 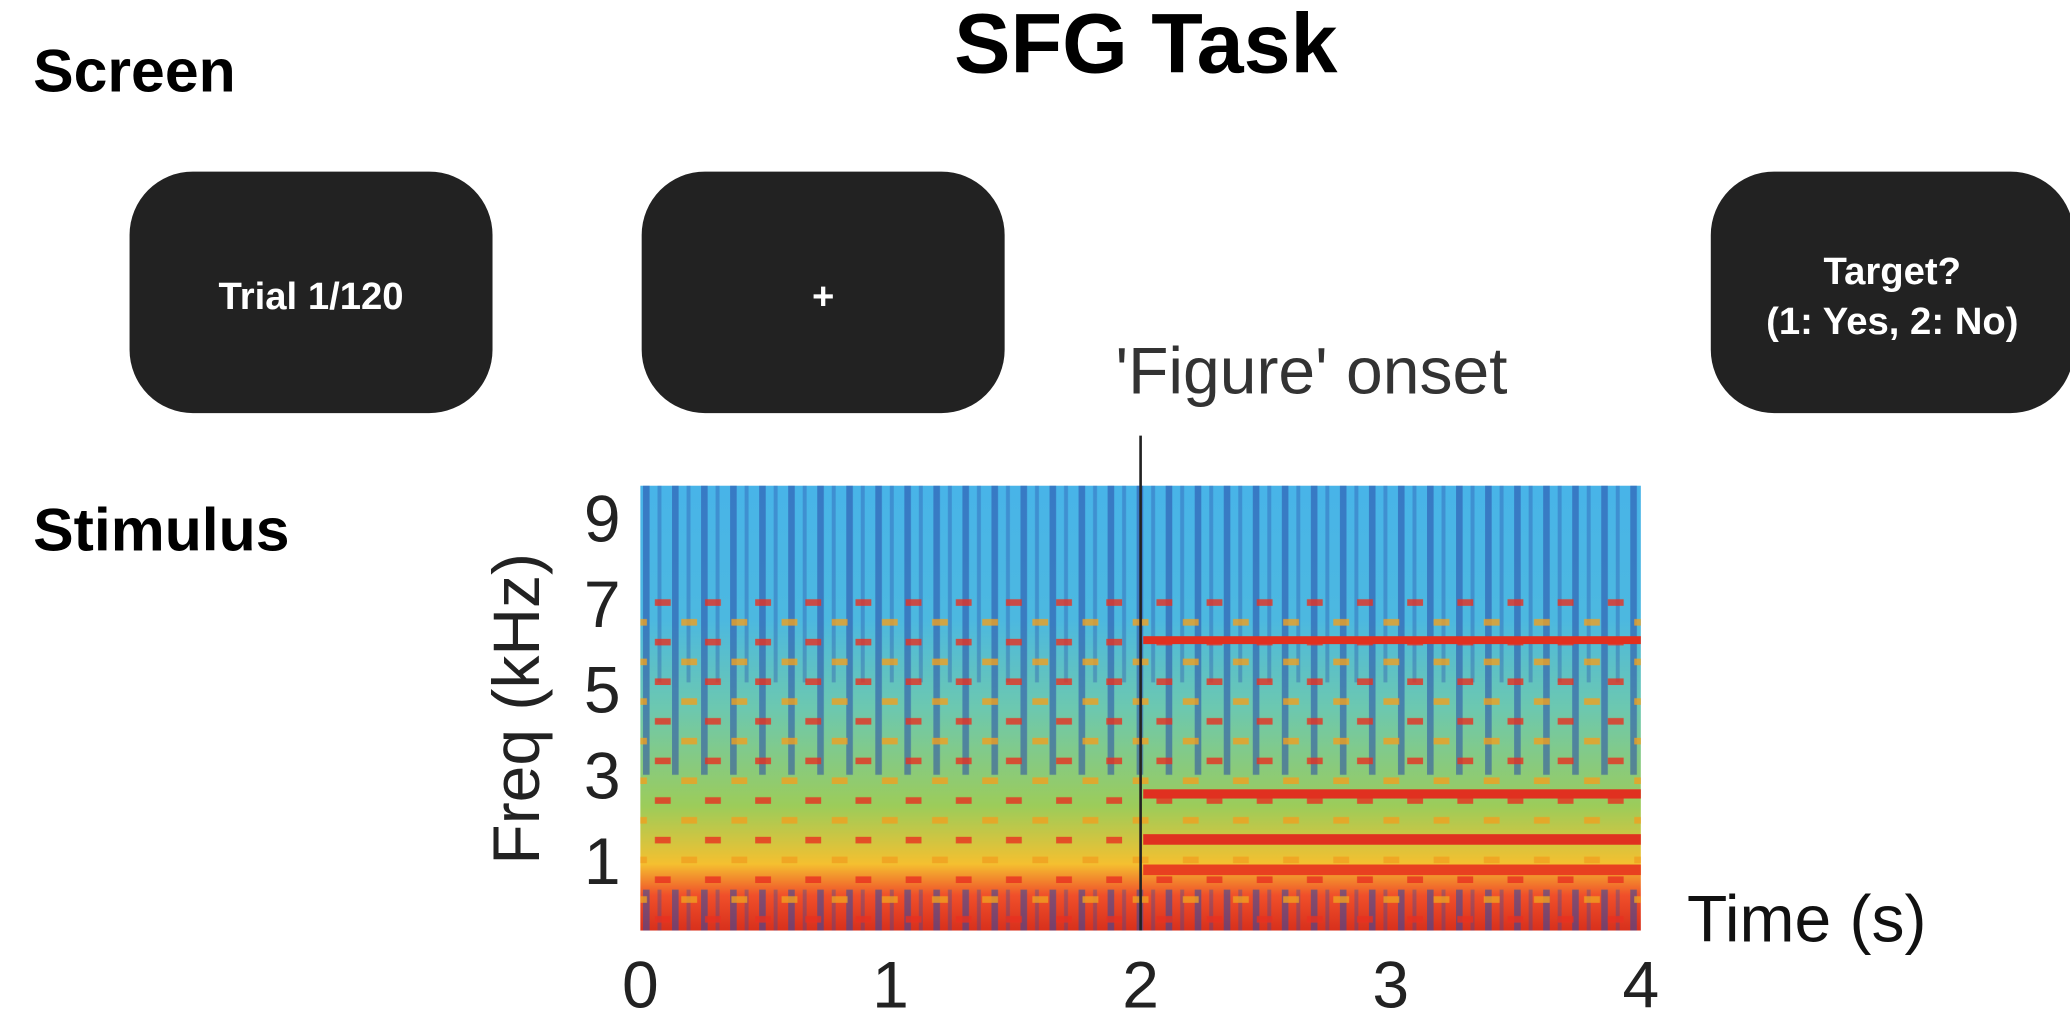 What do you see at coordinates (1140, 981) in the screenshot?
I see `x-tick-label: 2` at bounding box center [1140, 981].